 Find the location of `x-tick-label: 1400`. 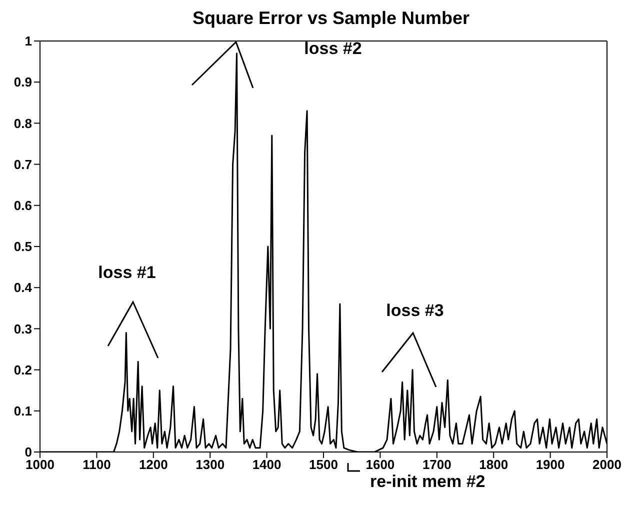

x-tick-label: 1400 is located at coordinates (267, 464).